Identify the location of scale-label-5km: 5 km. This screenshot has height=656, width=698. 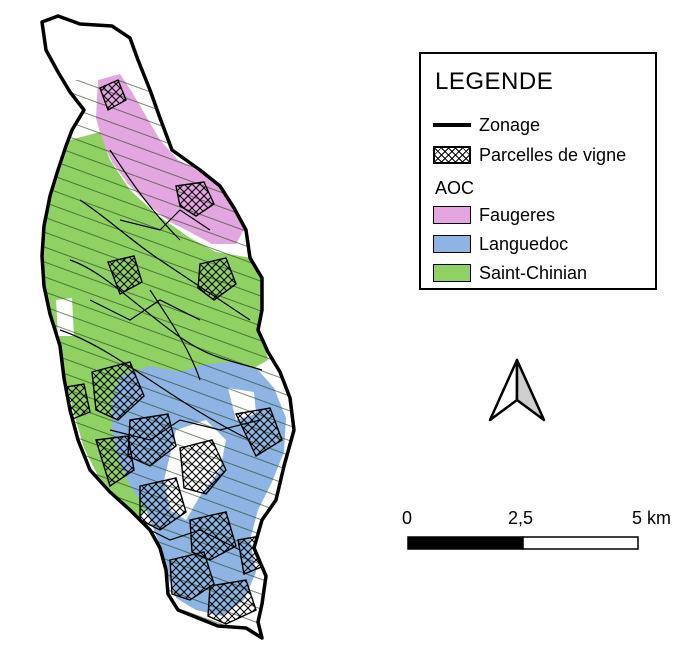
(652, 518).